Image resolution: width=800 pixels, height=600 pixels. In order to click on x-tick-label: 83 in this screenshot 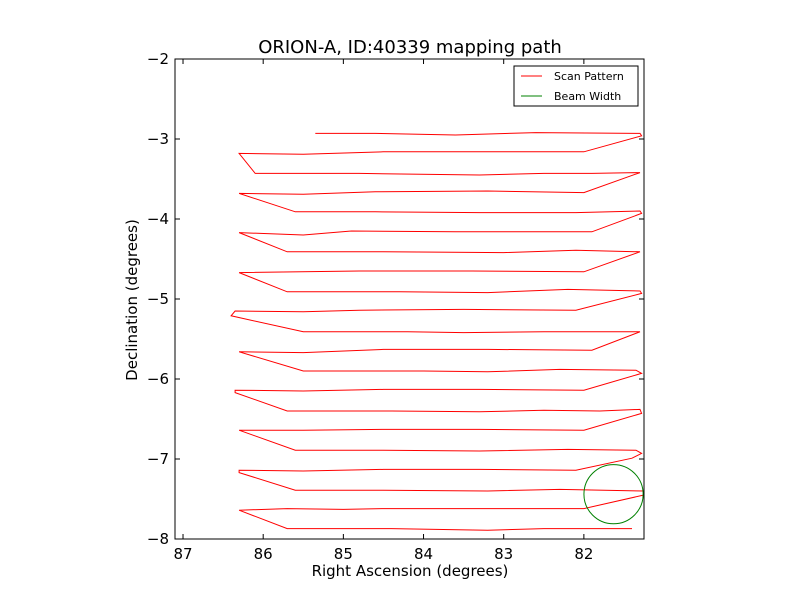, I will do `click(503, 554)`.